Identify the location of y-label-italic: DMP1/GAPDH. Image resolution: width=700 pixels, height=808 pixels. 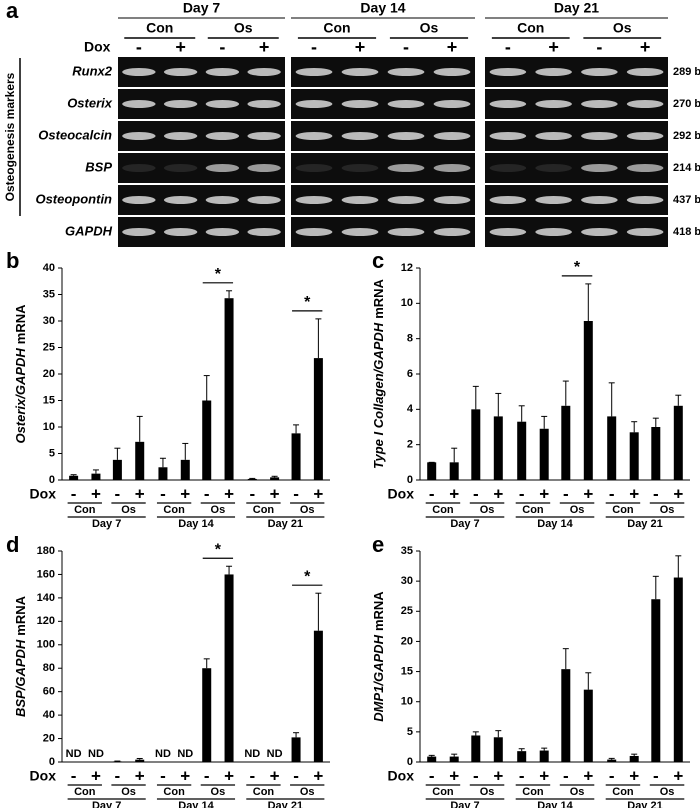
(378, 677).